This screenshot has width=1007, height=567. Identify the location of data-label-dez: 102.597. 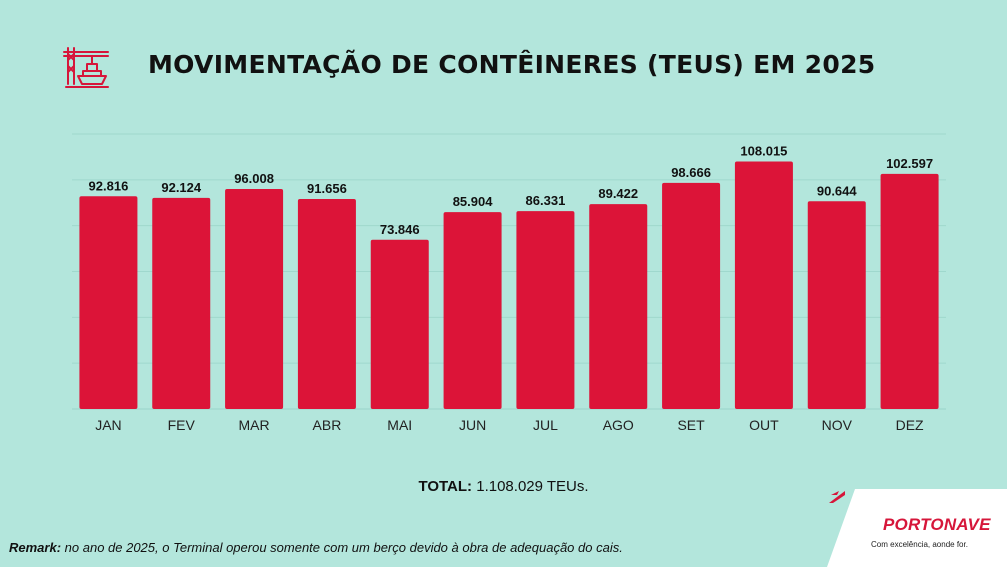
(909, 163).